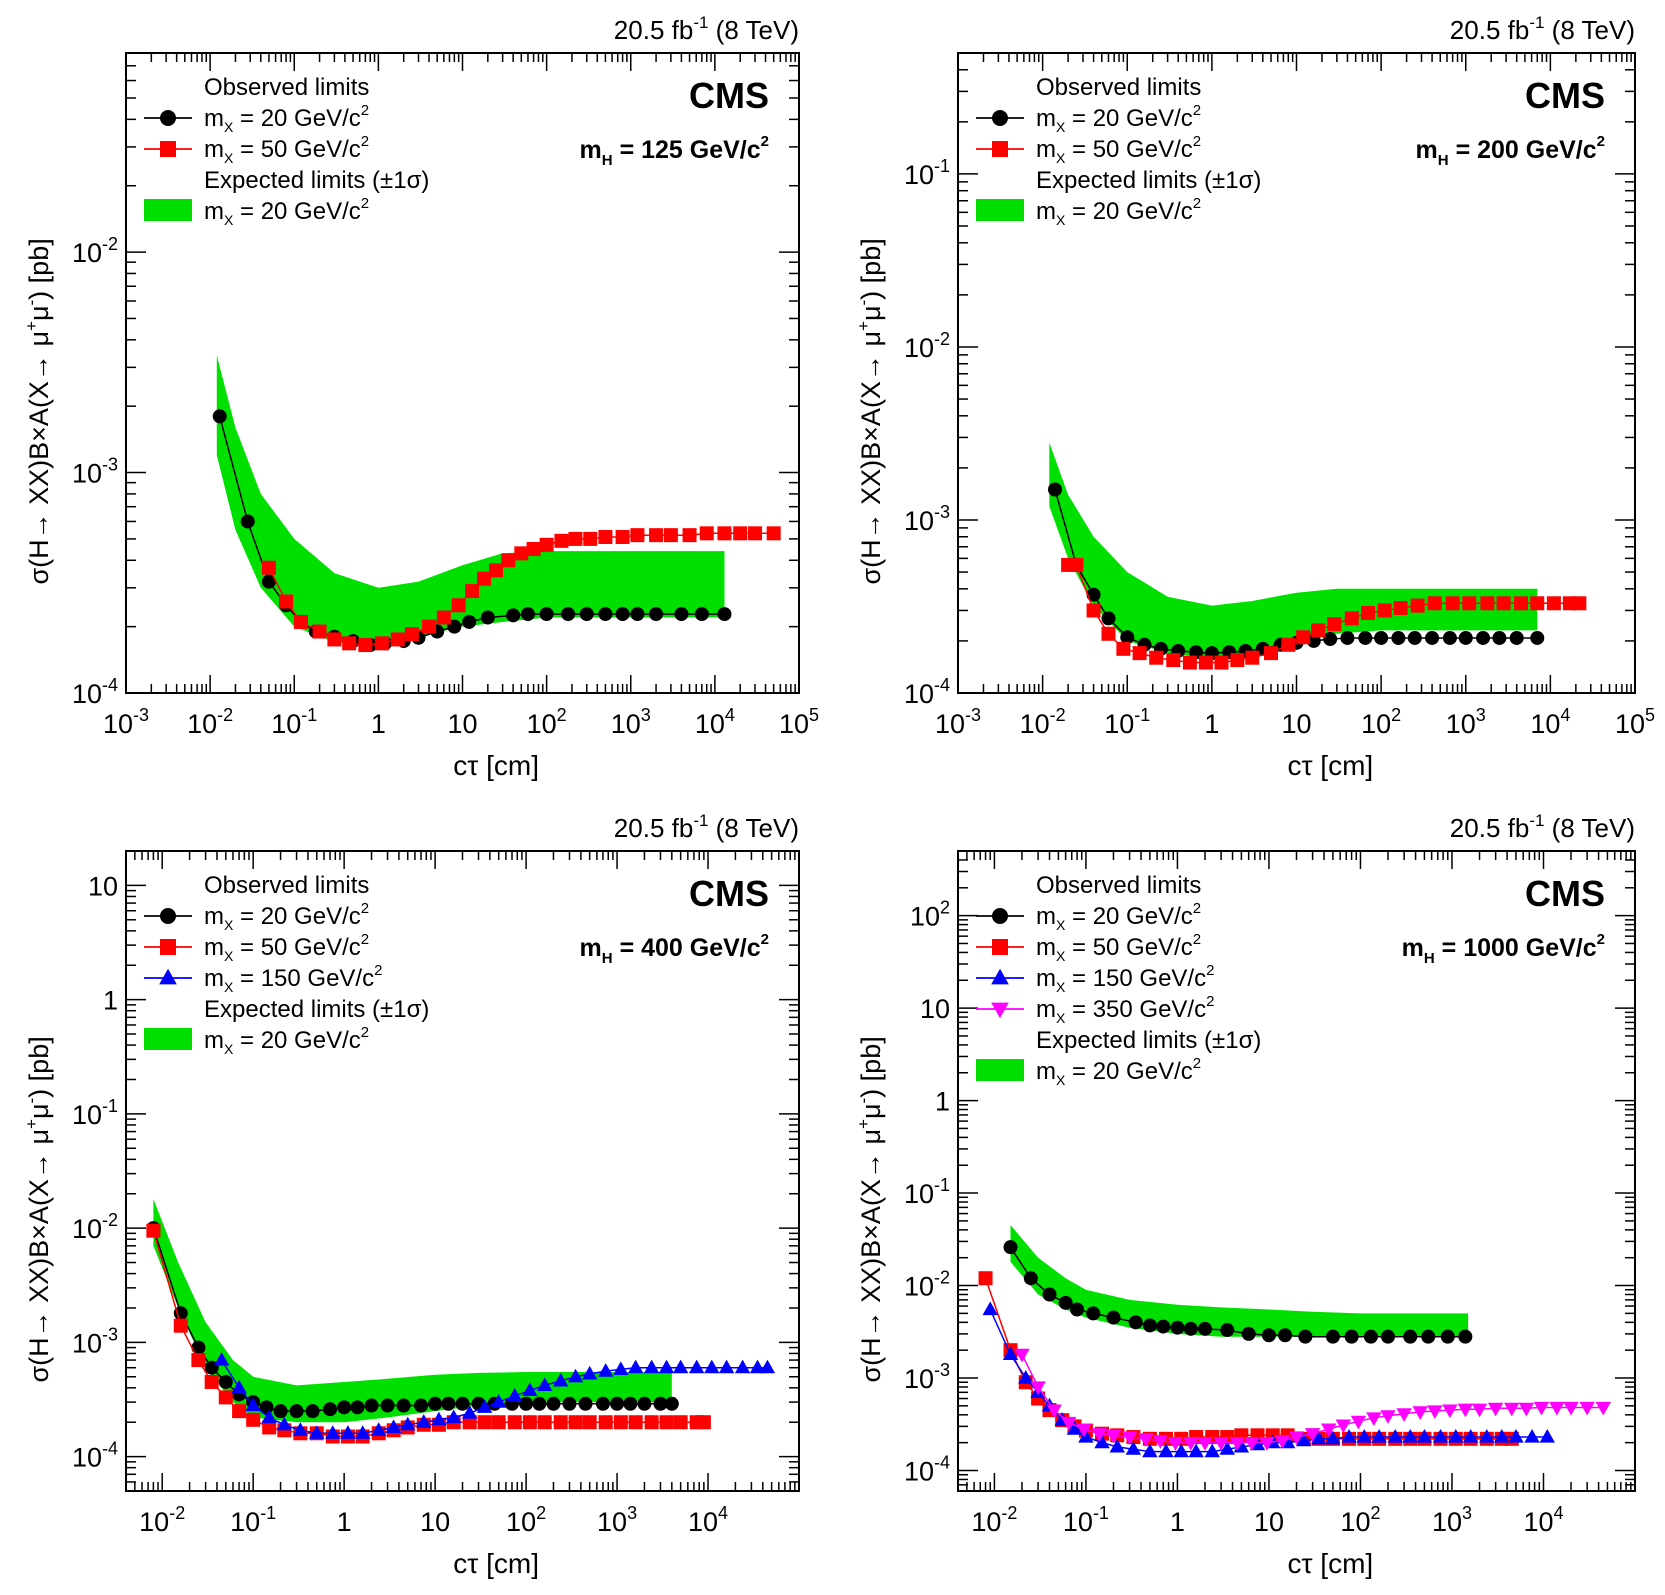 This screenshot has height=1595, width=1665. Describe the element at coordinates (1095, 978) in the screenshot. I see `legend-entry: mX = 150 GeV/c2` at that location.